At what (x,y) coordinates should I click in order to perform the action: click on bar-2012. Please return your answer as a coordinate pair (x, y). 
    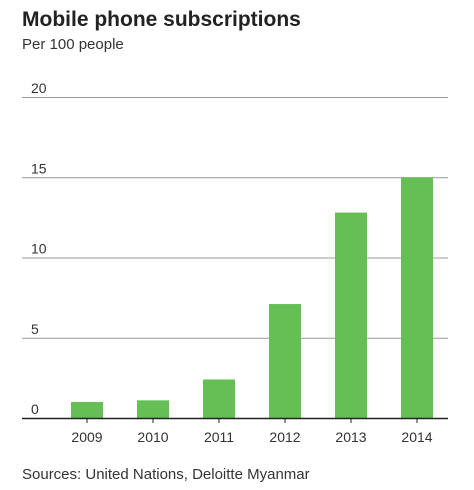
    Looking at the image, I should click on (285, 361).